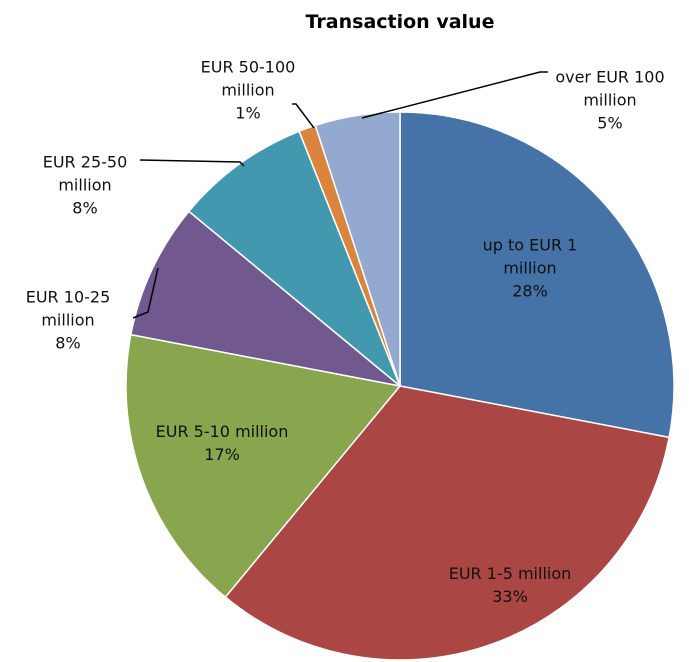  I want to click on value-label: 33%, so click(510, 596).